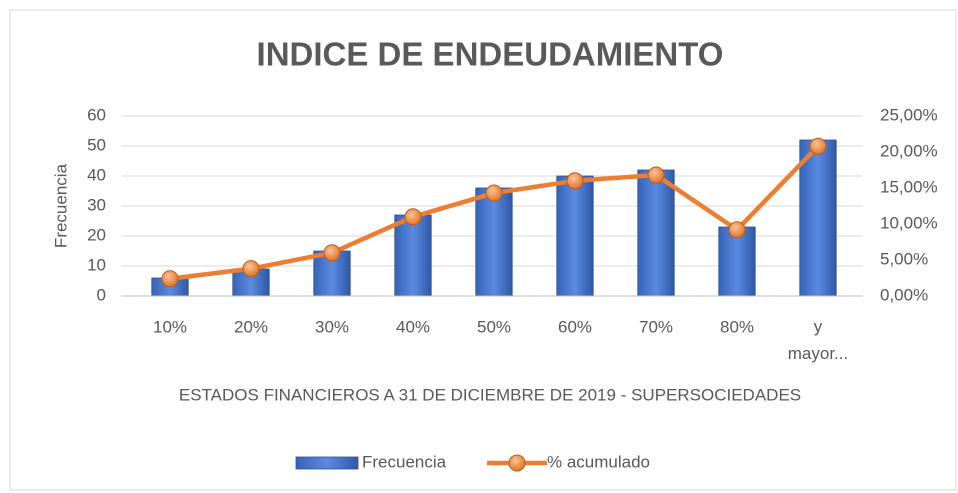 This screenshot has height=493, width=958. I want to click on x-tick-label: 20%, so click(251, 326).